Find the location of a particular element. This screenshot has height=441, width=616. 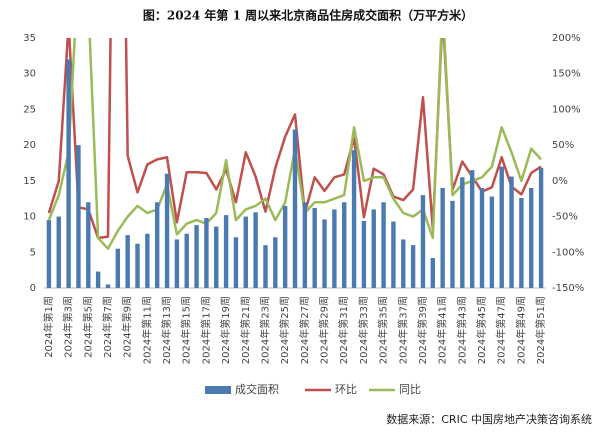

y-tick-label: 35 is located at coordinates (29, 38).